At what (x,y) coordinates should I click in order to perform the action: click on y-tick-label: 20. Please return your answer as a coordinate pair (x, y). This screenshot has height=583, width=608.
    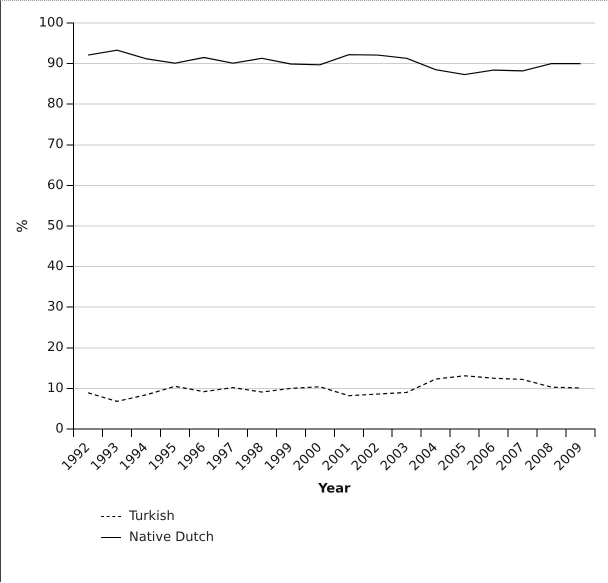
    Looking at the image, I should click on (55, 348).